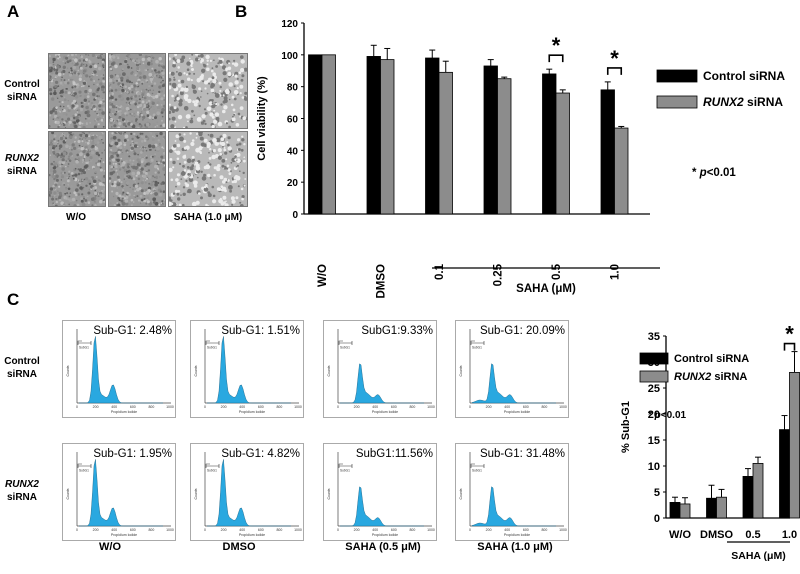  Describe the element at coordinates (667, 415) in the screenshot. I see `p-value-note: * p<0.01` at that location.